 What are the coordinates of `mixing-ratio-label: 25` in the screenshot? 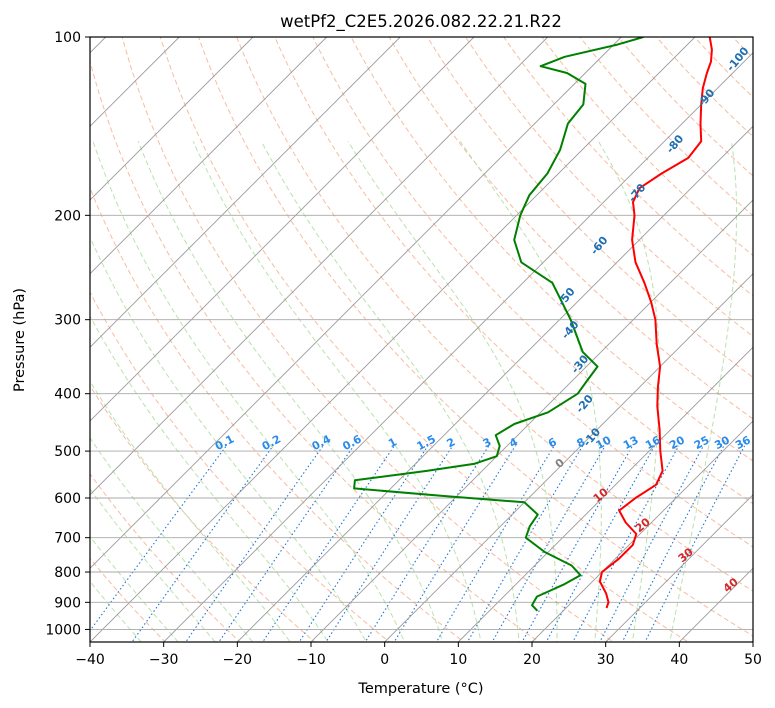 It's located at (702, 442).